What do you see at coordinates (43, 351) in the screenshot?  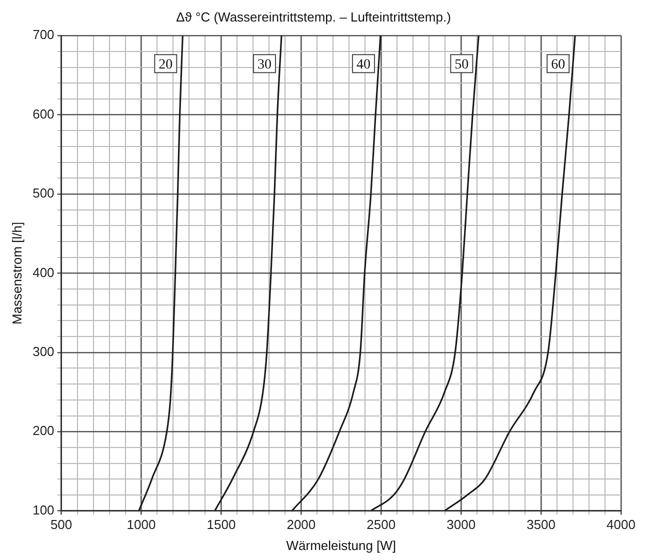 I see `y-tick-label: 300` at bounding box center [43, 351].